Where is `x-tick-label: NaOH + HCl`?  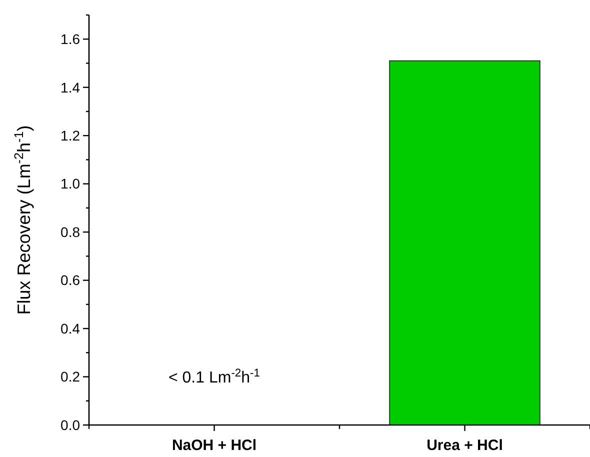 x-tick-label: NaOH + HCl is located at coordinates (214, 445).